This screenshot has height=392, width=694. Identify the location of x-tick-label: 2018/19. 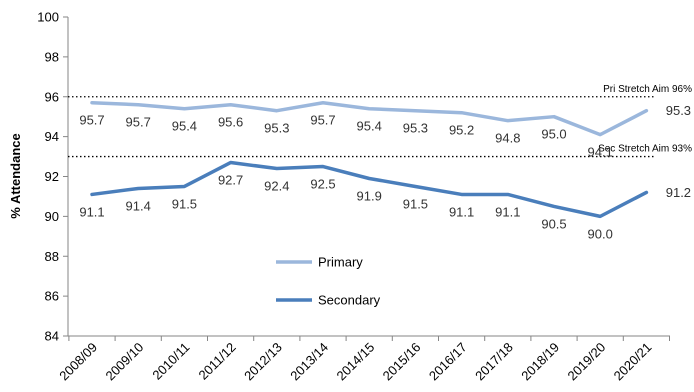
(540, 362).